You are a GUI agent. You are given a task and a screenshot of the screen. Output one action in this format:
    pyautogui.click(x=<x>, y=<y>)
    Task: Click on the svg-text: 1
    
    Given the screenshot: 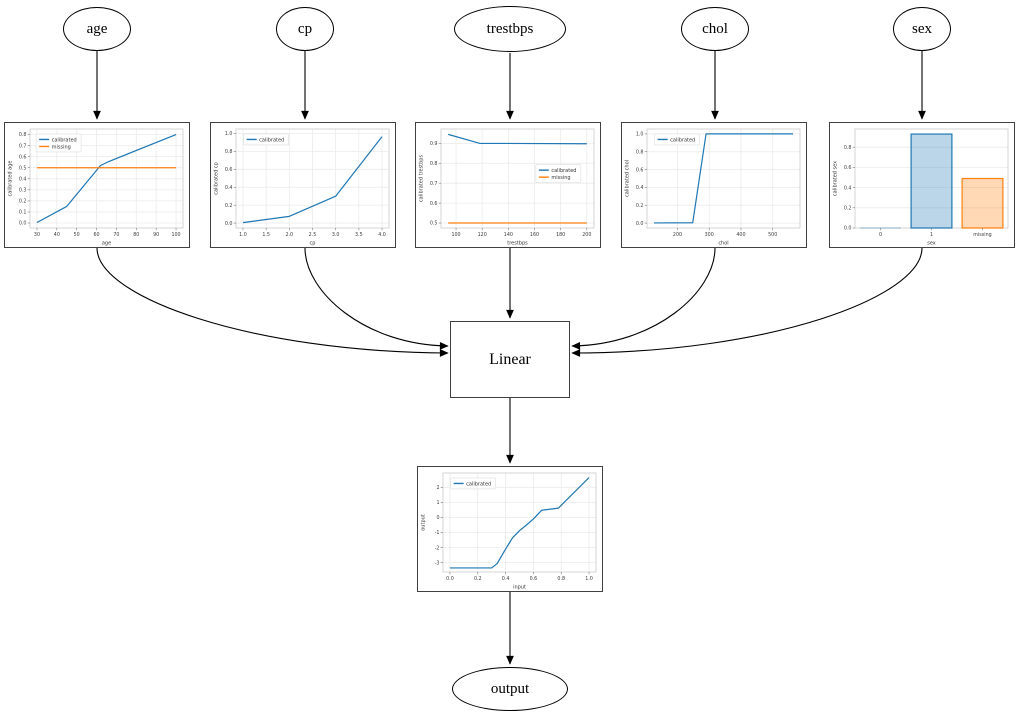 What is the action you would take?
    pyautogui.click(x=437, y=503)
    